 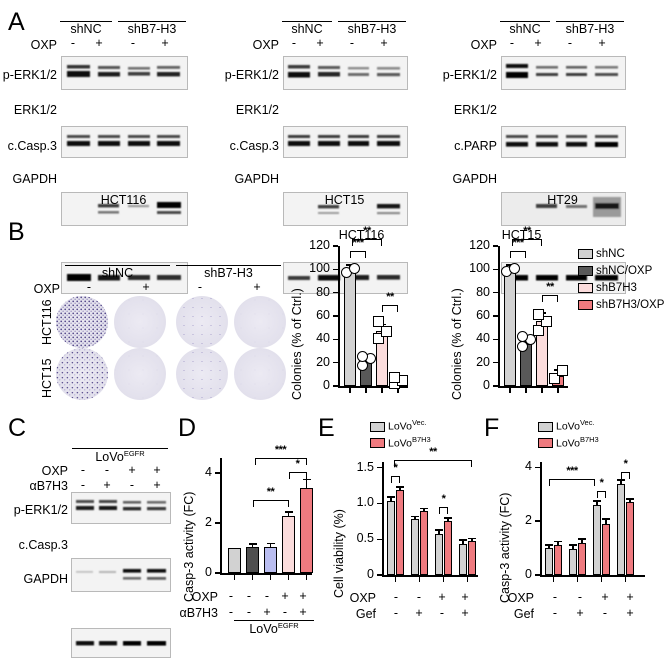 What do you see at coordinates (362, 598) in the screenshot?
I see `panel-e-row-label-oxp: OXP` at bounding box center [362, 598].